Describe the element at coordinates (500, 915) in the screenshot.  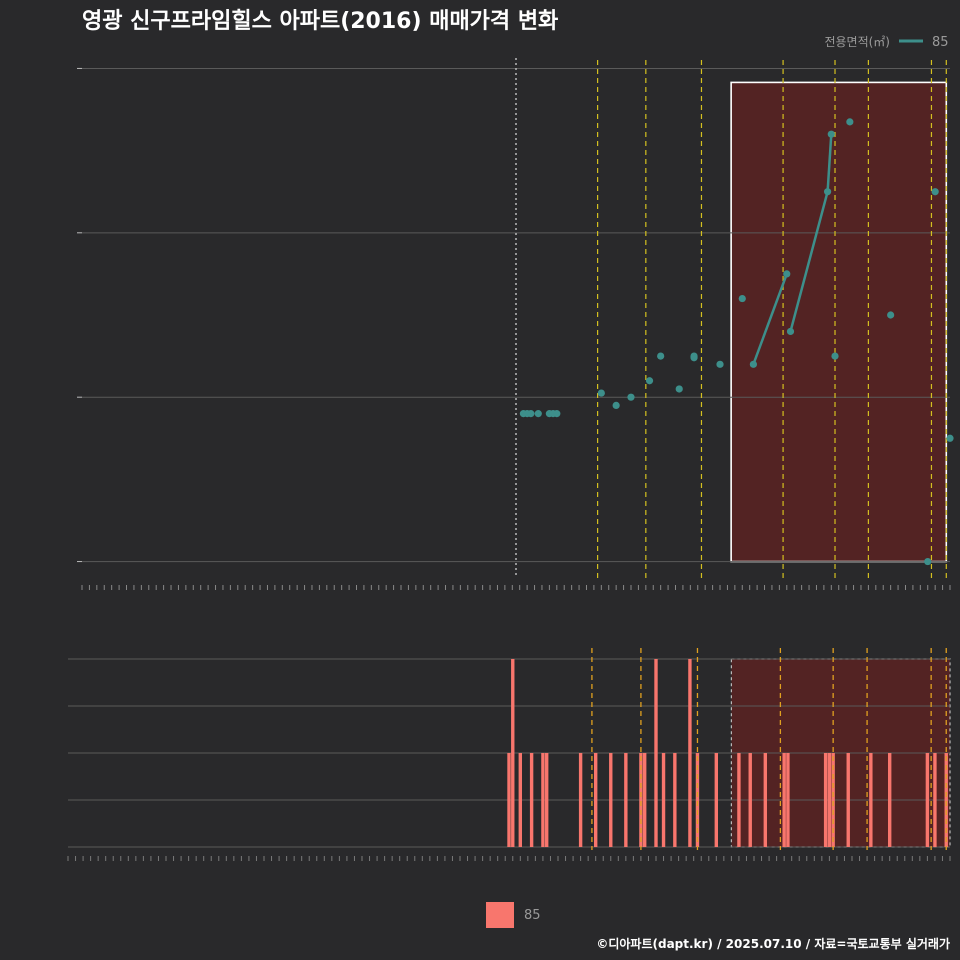
I see `bottom-legend-swatch` at that location.